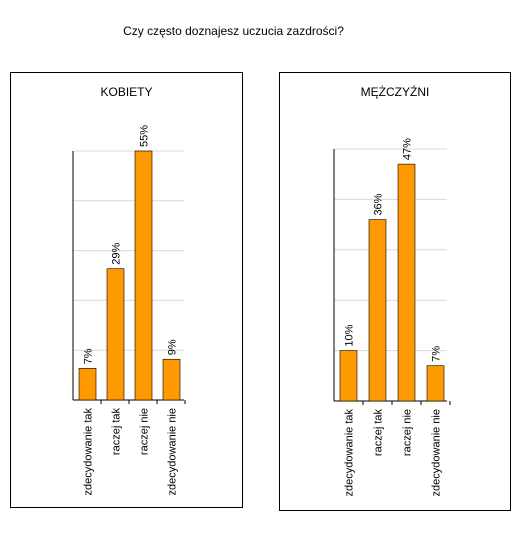  What do you see at coordinates (350, 335) in the screenshot?
I see `data-label-1: 10%` at bounding box center [350, 335].